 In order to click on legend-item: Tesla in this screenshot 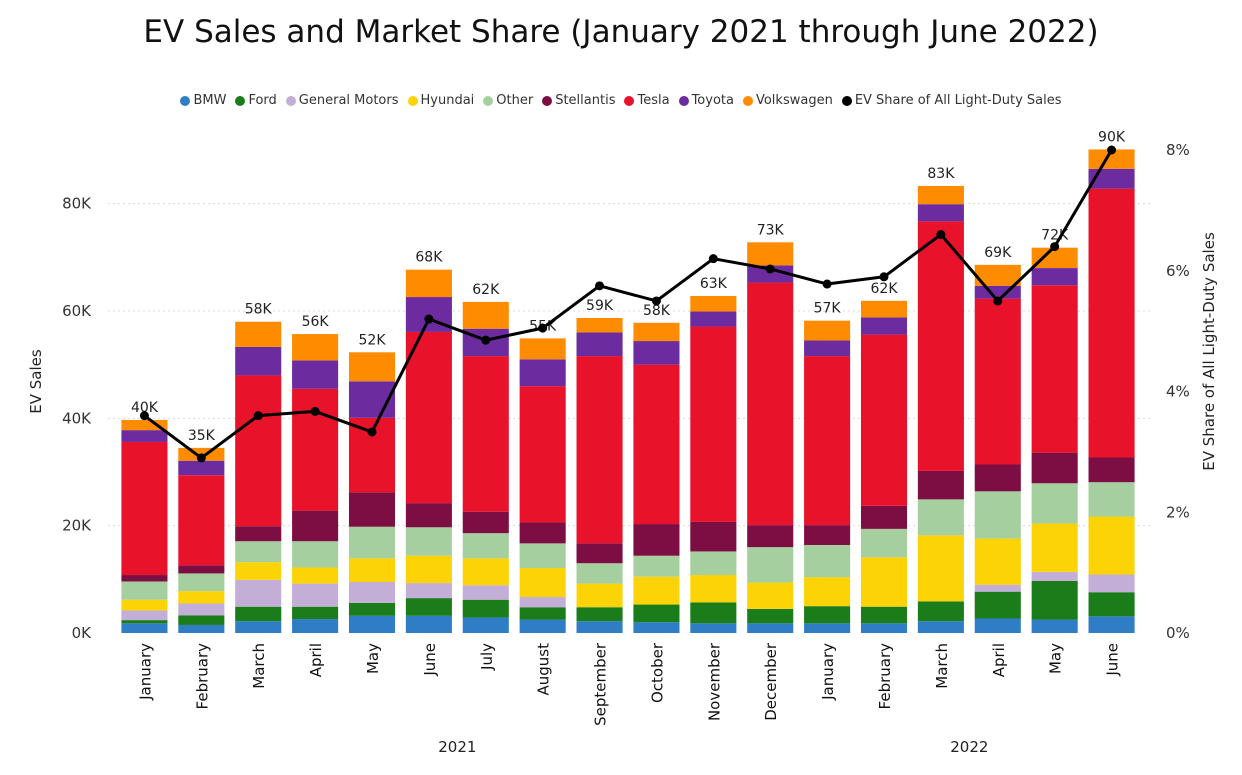, I will do `click(647, 100)`.